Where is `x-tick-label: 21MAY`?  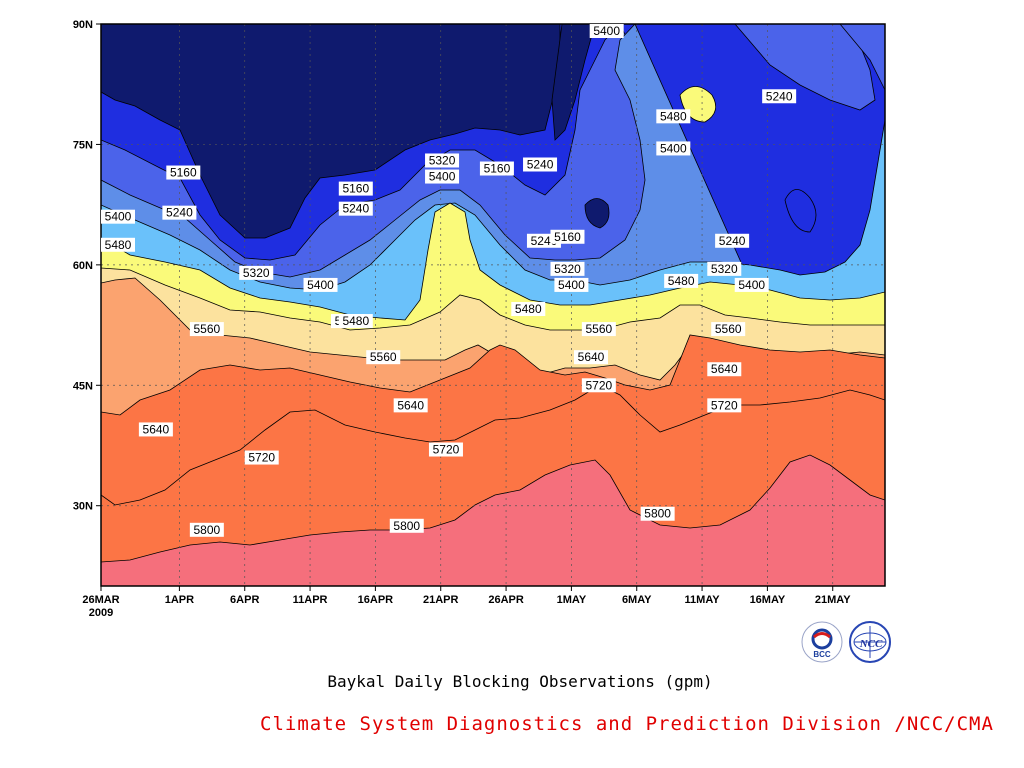 x-tick-label: 21MAY is located at coordinates (833, 600).